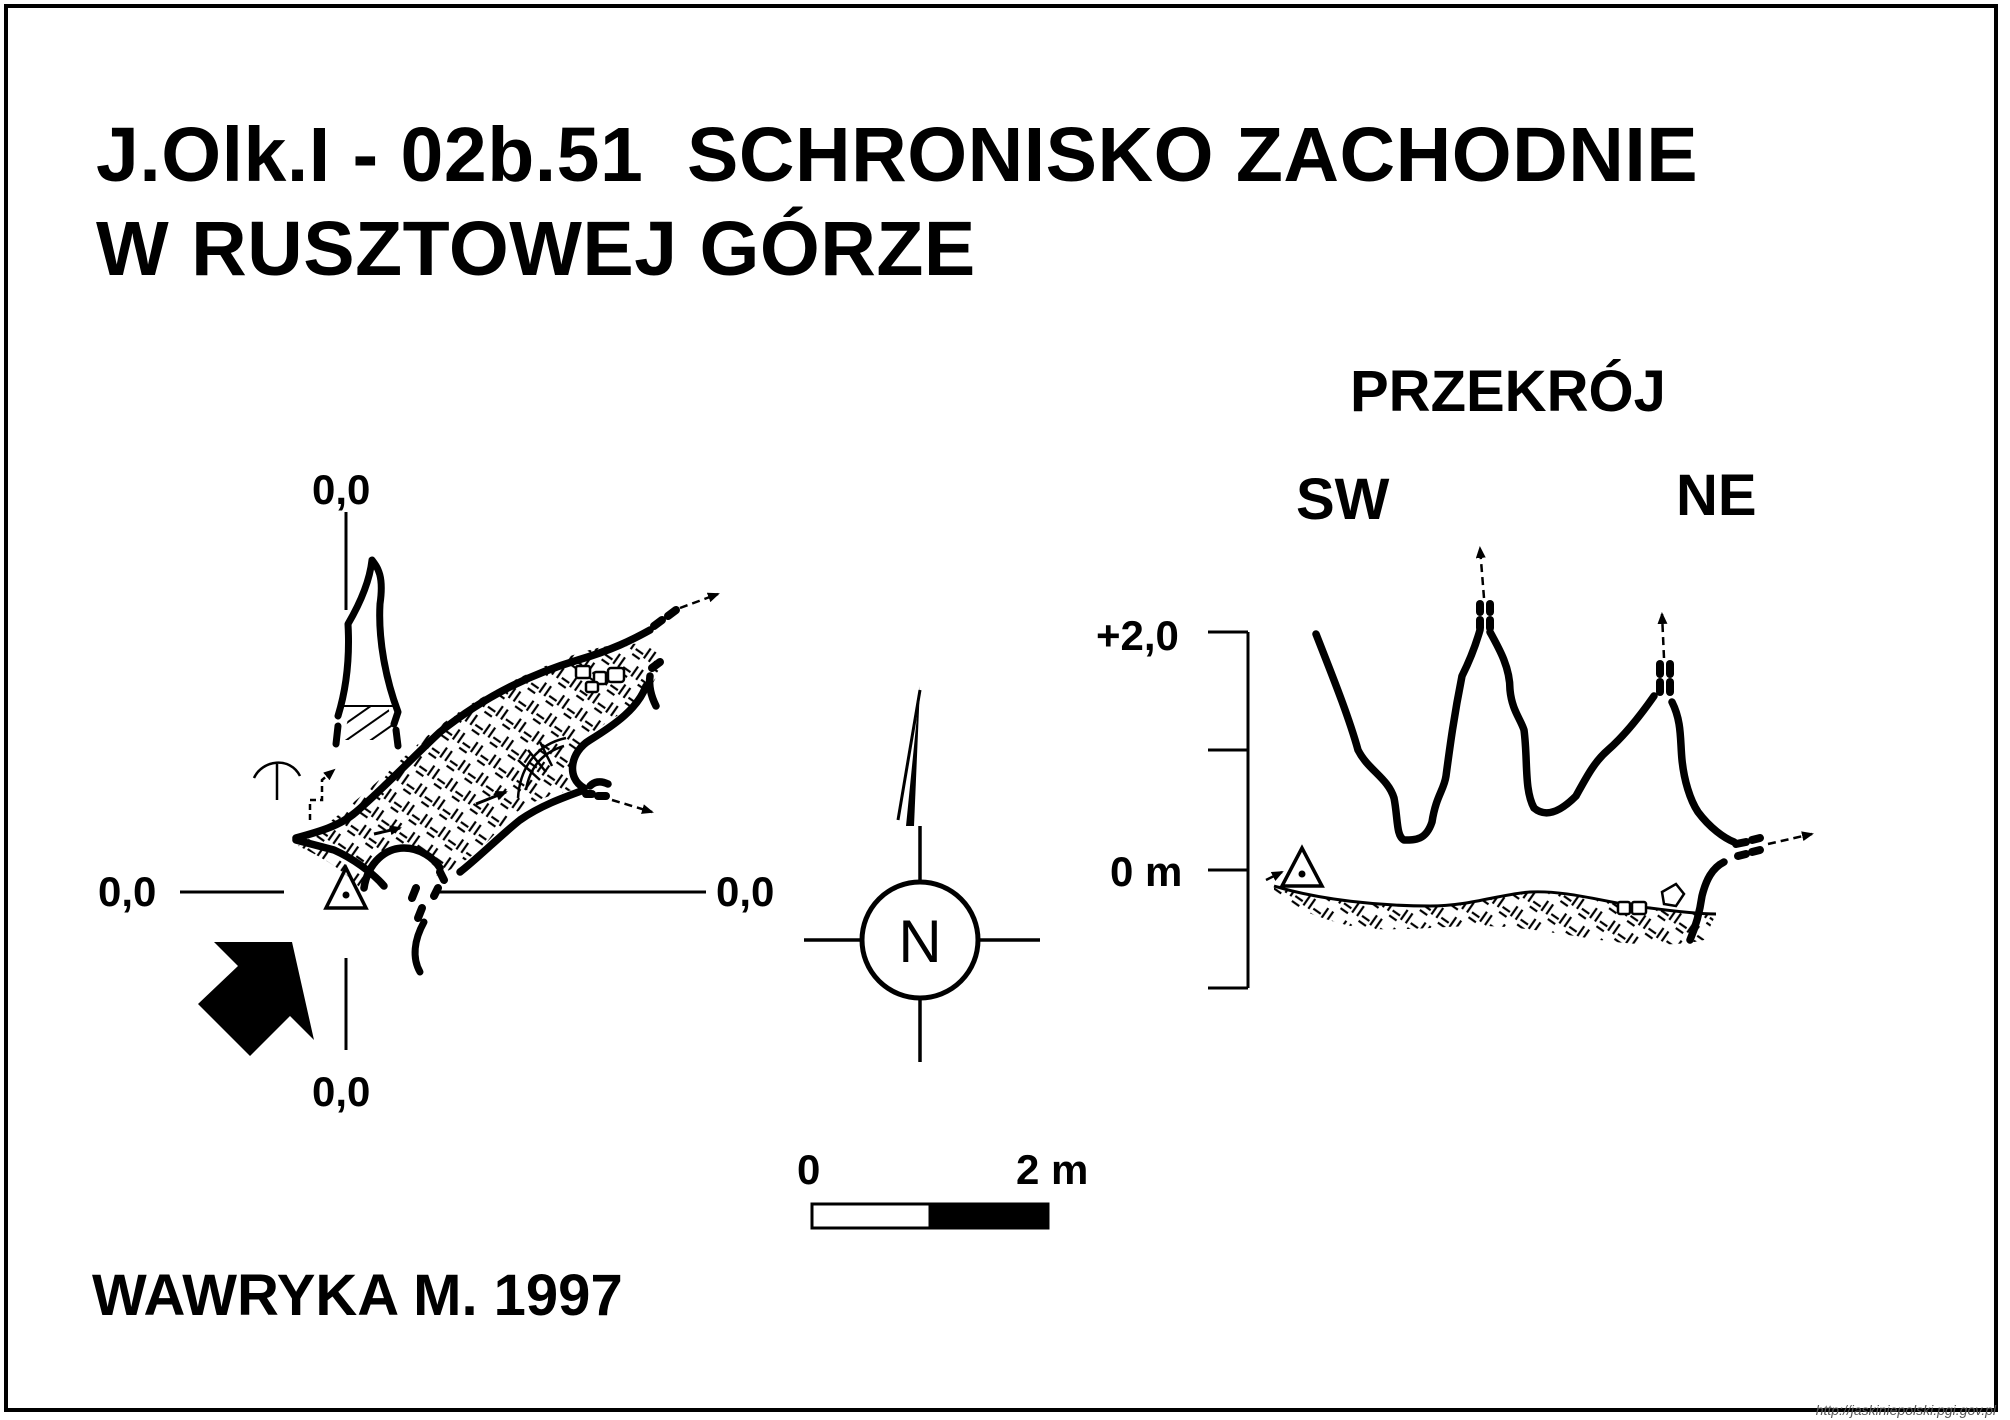 The image size is (2010, 1420). Describe the element at coordinates (127, 891) in the screenshot. I see `plan-datum-left: 0,0` at that location.